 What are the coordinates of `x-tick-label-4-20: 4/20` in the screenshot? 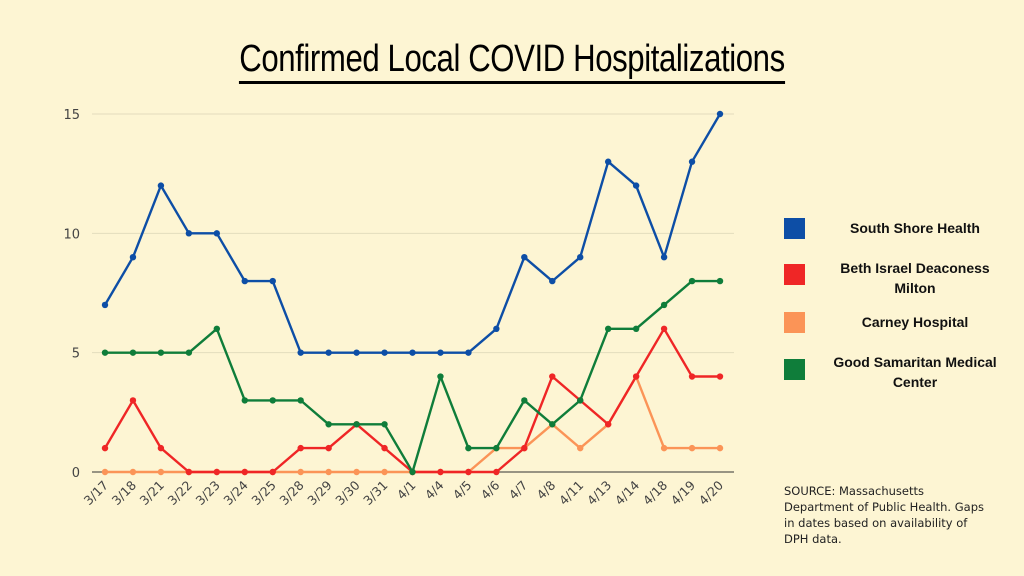 It's located at (711, 492).